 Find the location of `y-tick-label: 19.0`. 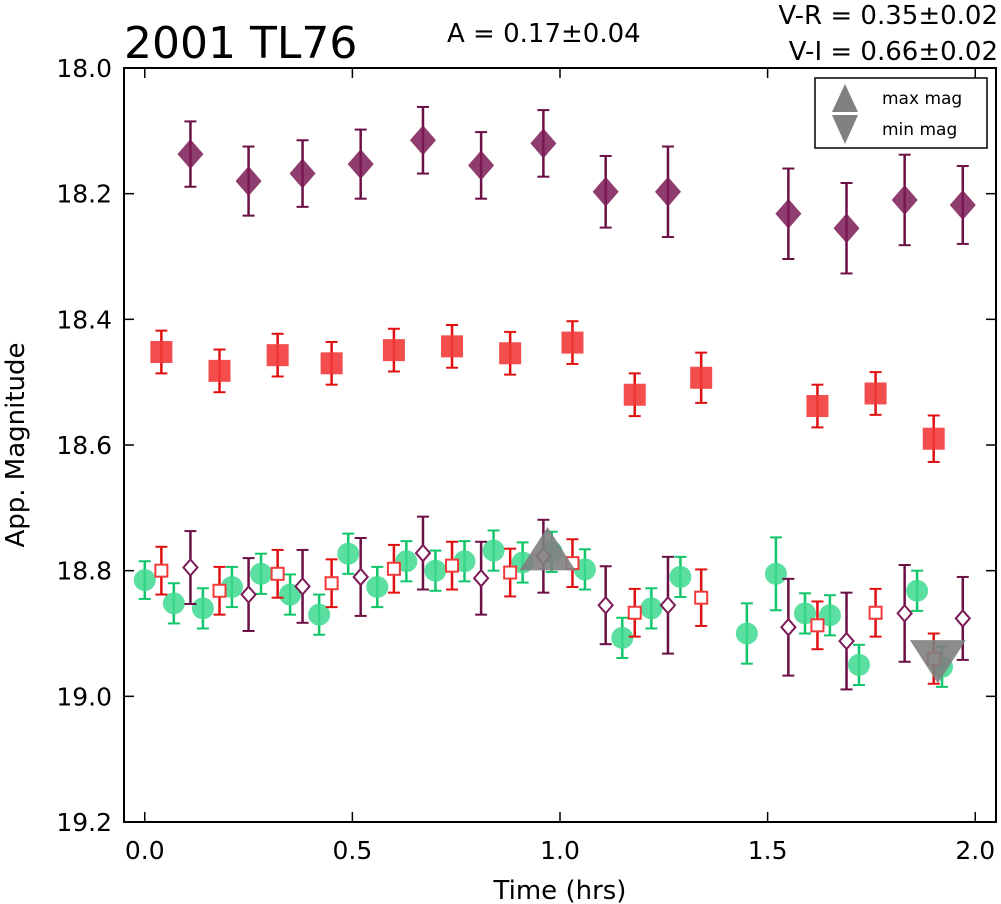

y-tick-label: 19.0 is located at coordinates (84, 696).